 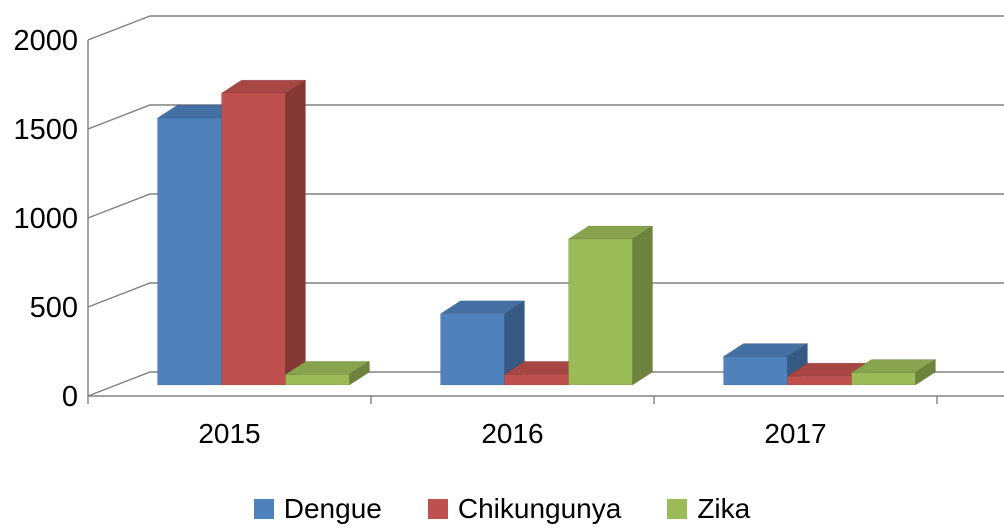 What do you see at coordinates (45, 41) in the screenshot?
I see `y-tick-label-2000: 2000` at bounding box center [45, 41].